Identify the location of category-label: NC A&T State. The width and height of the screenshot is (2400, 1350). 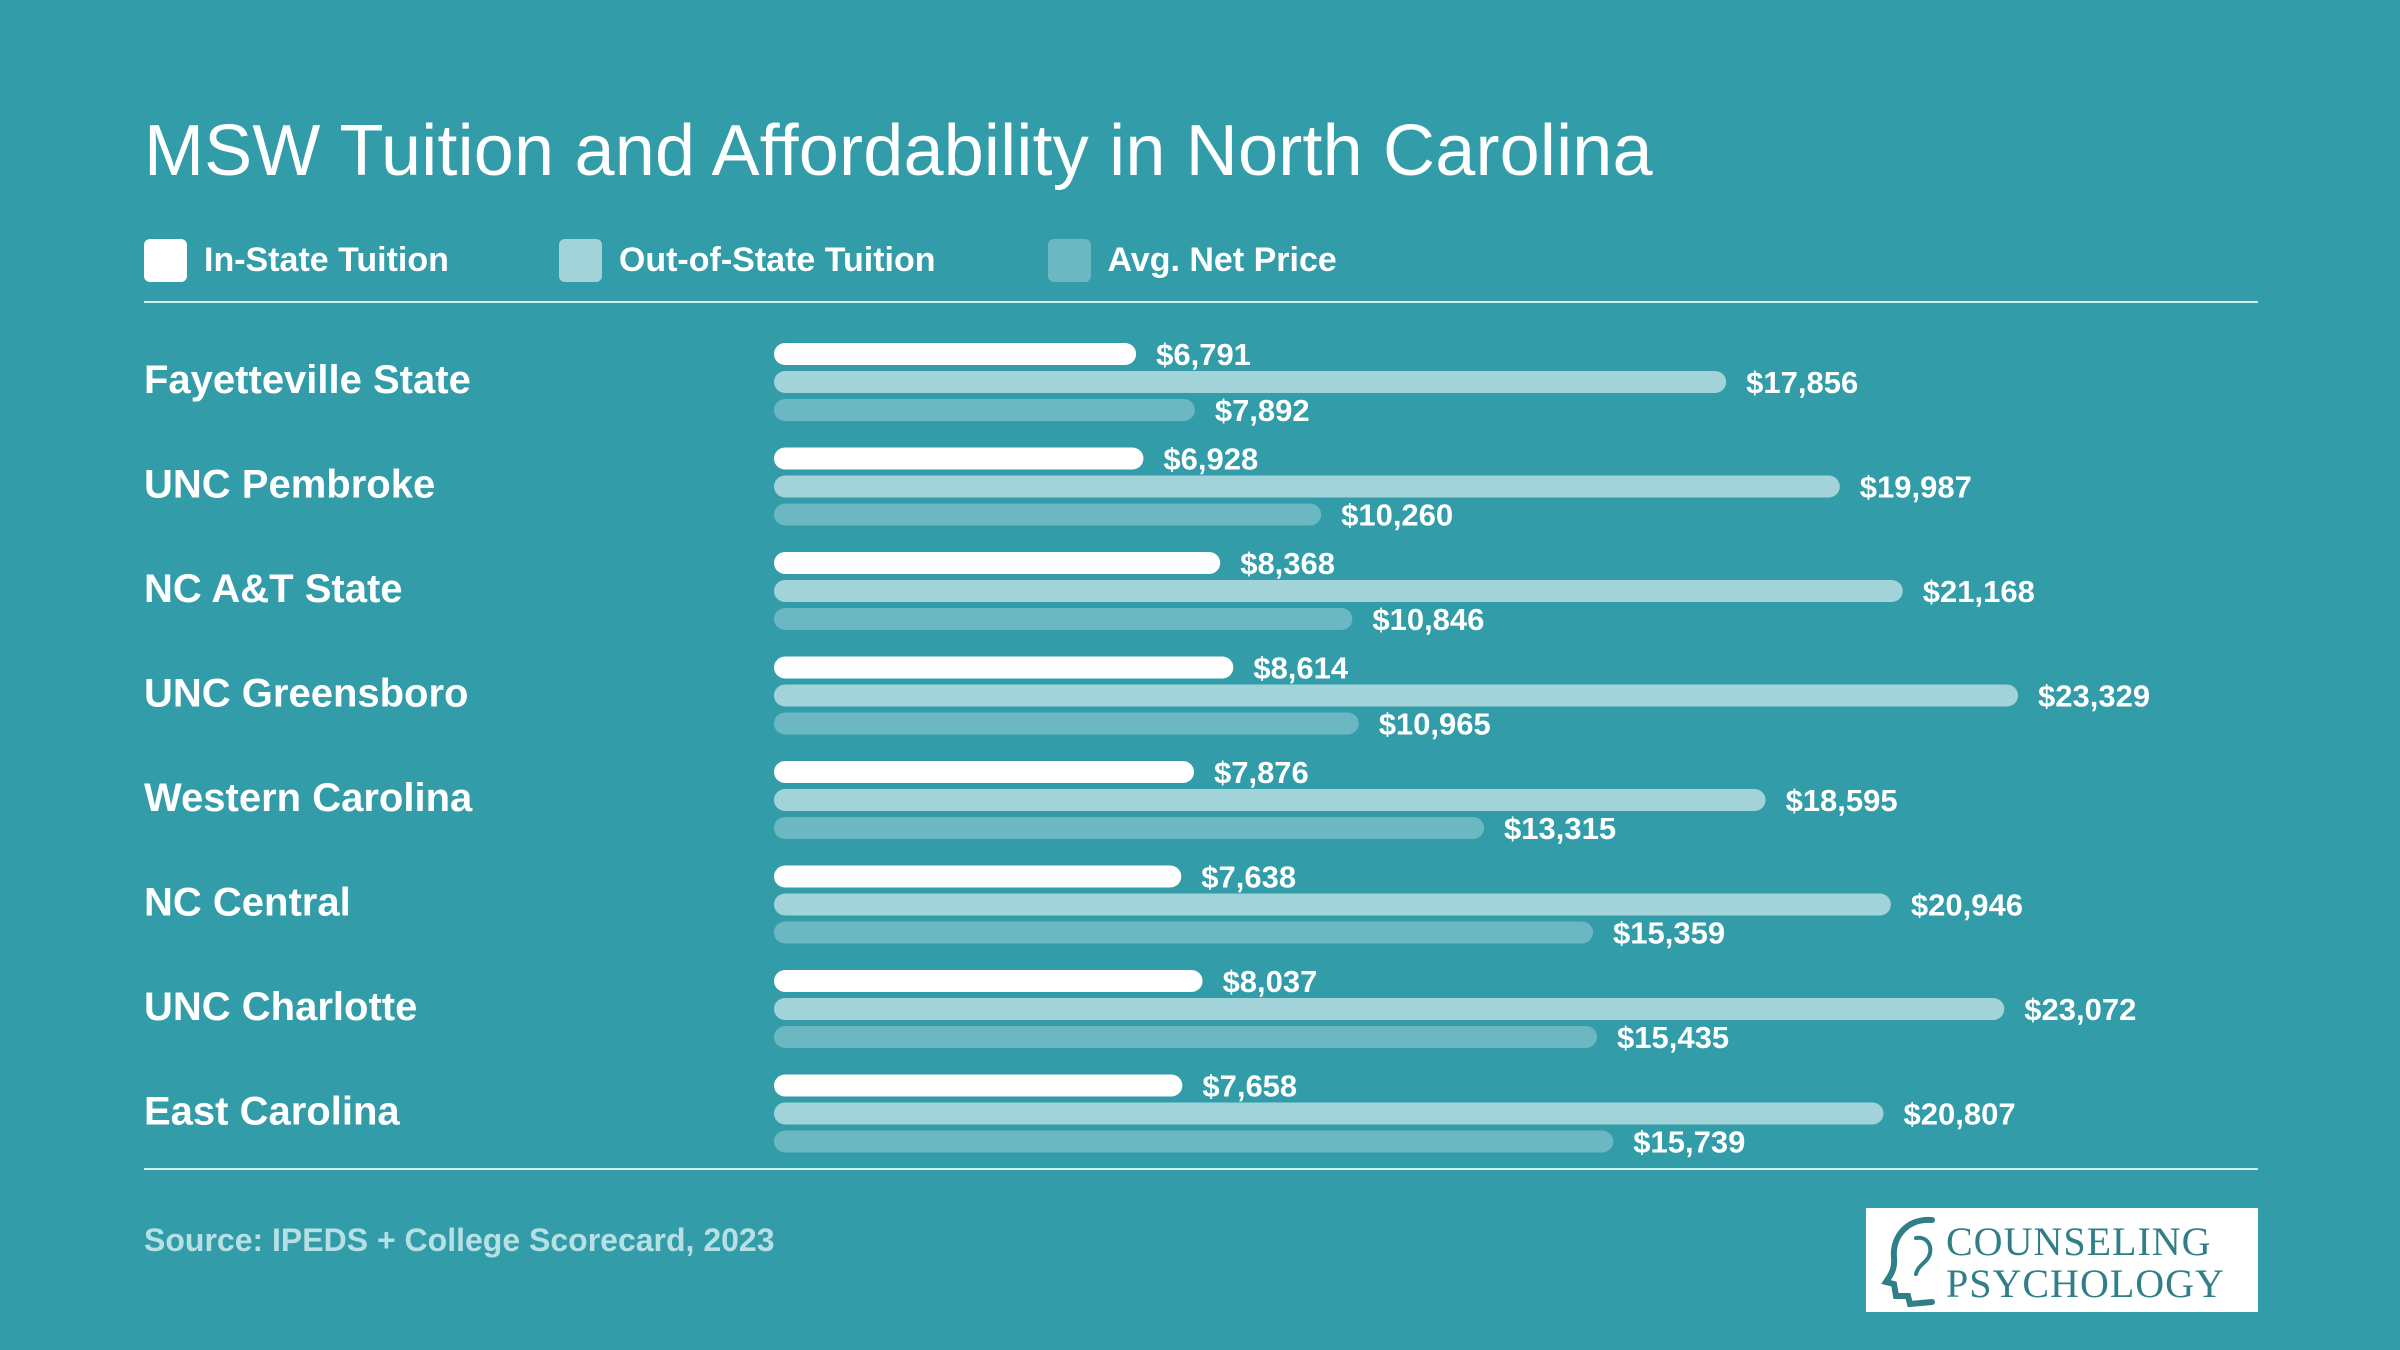
(273, 589).